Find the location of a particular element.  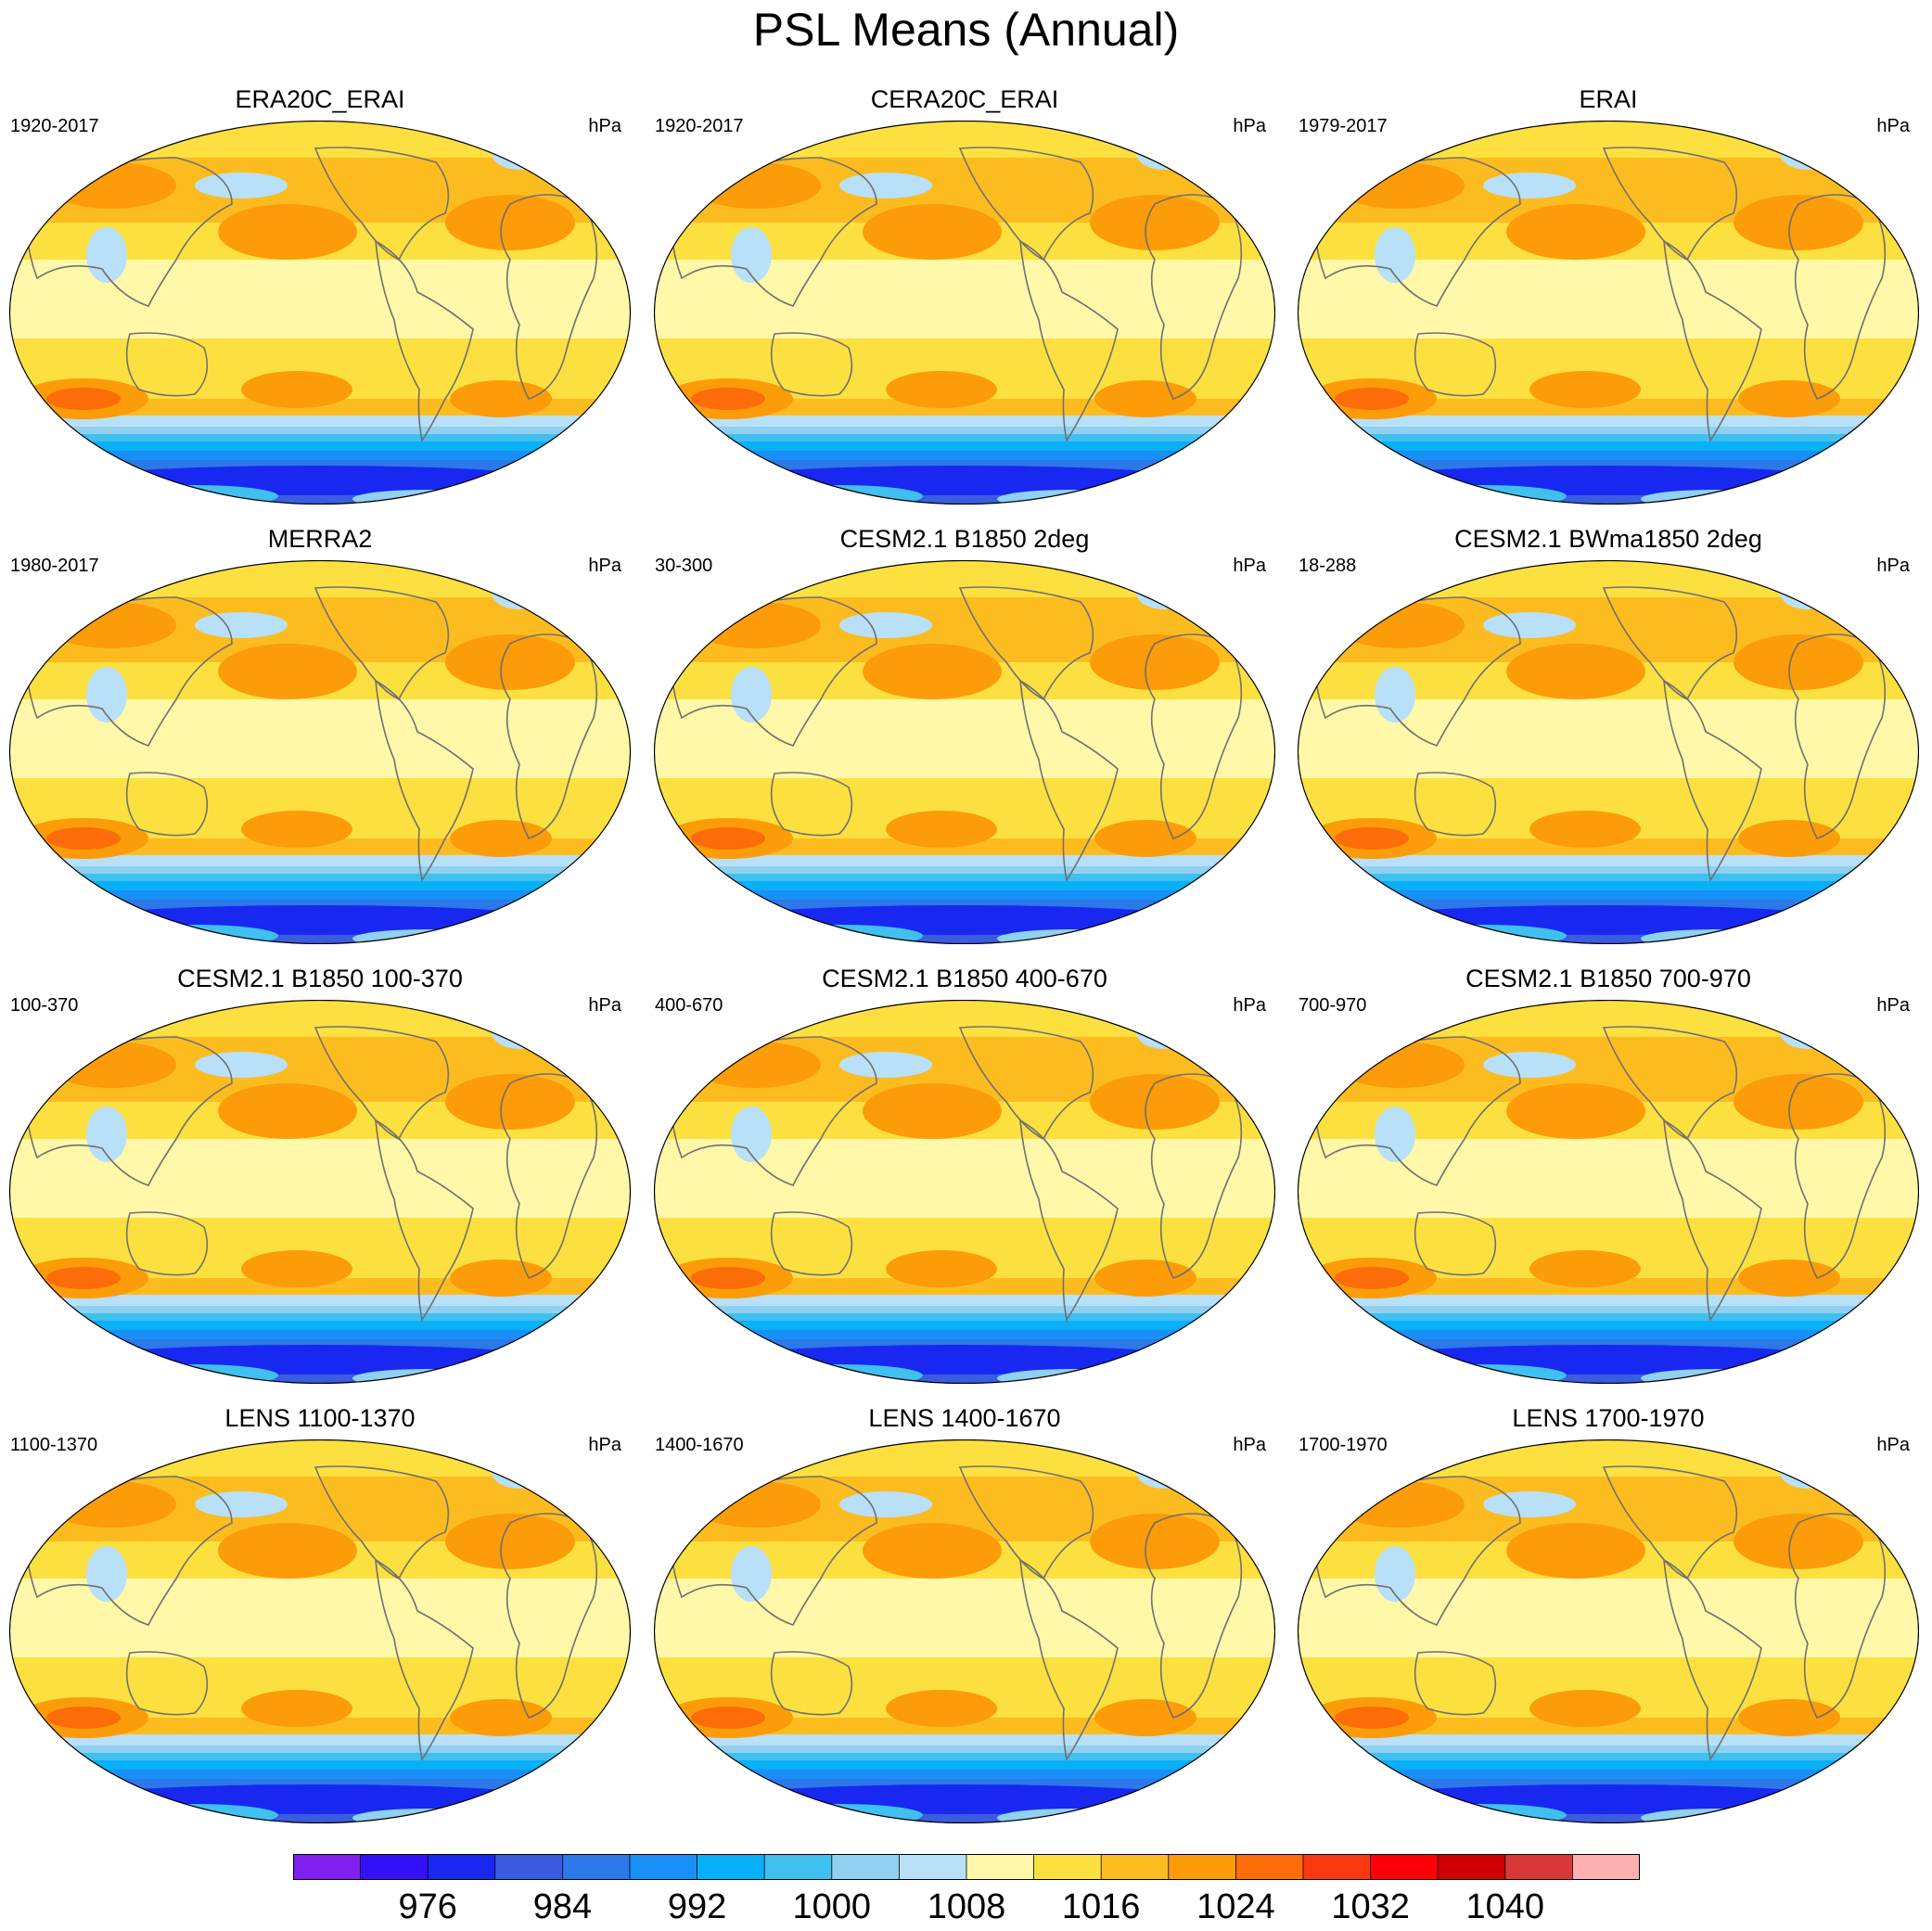

map-panel: MERRA2 1980-2017 hPa is located at coordinates (320, 737).